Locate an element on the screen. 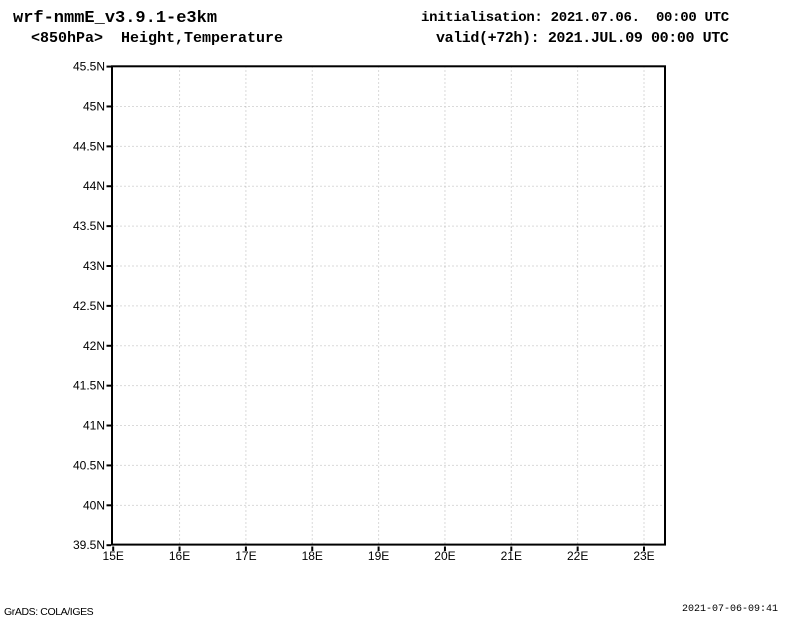  svg-text: 18E is located at coordinates (312, 556).